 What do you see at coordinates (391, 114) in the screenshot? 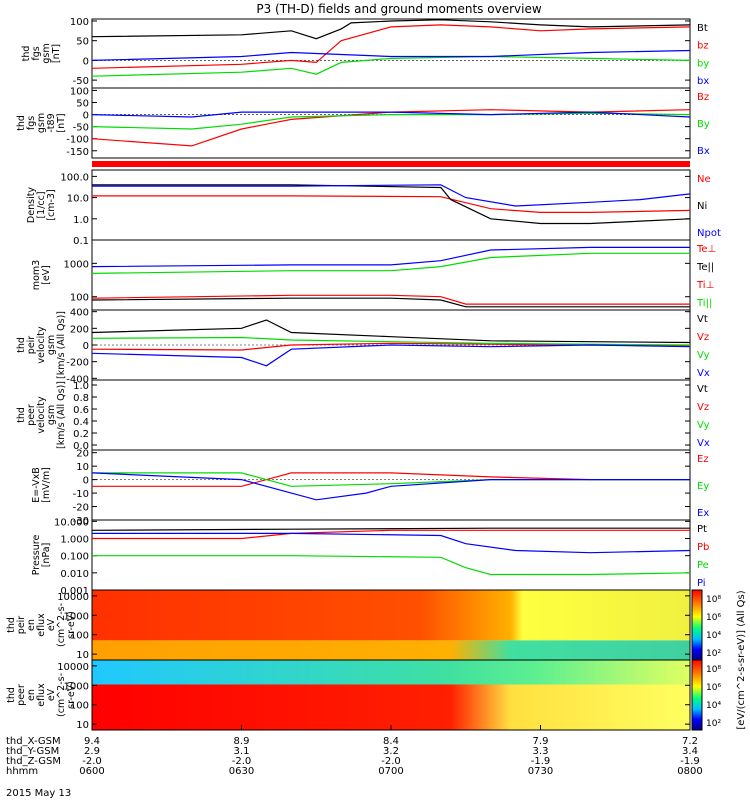
I see `series-Bx` at bounding box center [391, 114].